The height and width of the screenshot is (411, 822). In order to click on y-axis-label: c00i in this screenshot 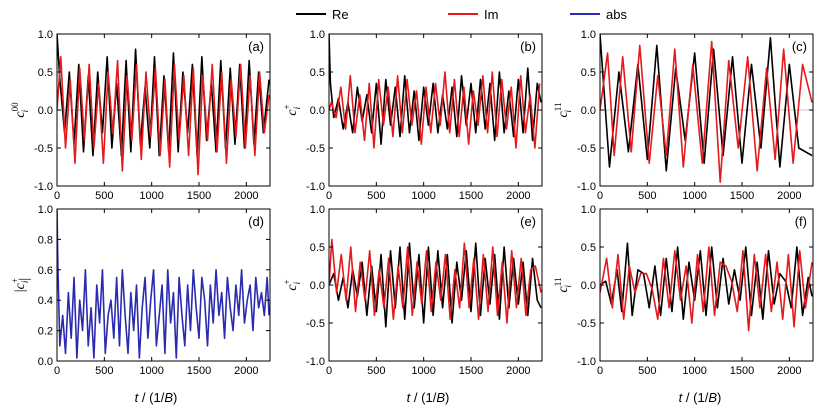, I will do `click(20, 110)`.